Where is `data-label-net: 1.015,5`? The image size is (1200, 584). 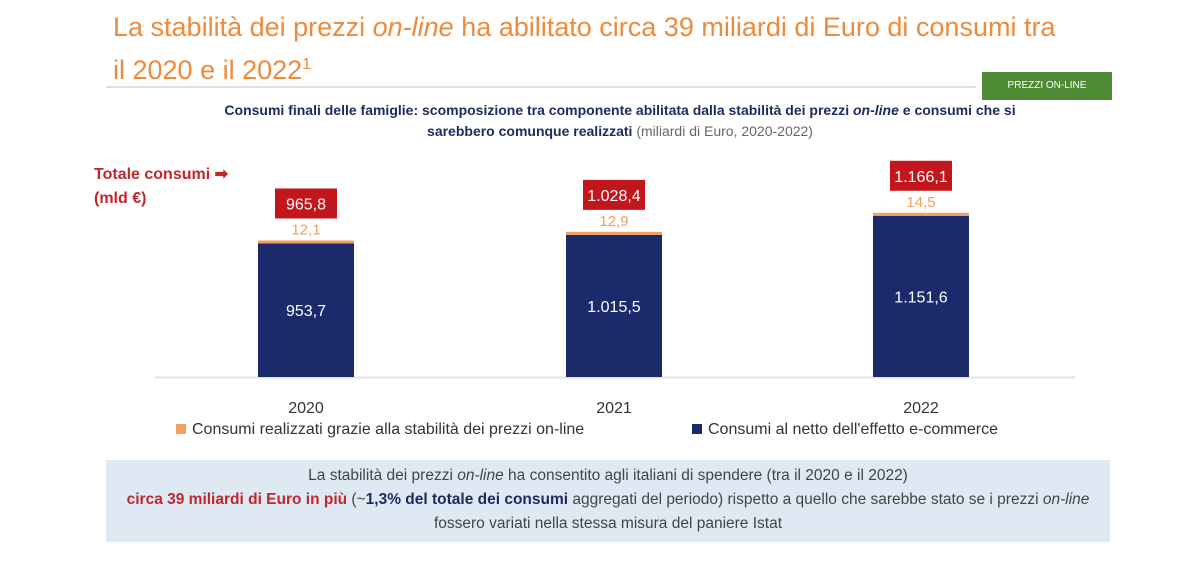
data-label-net: 1.015,5 is located at coordinates (613, 307).